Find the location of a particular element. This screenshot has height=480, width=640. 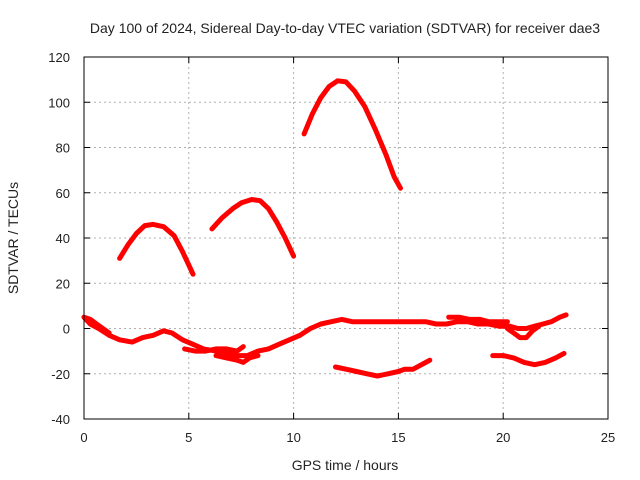

y-tick-label: 120 is located at coordinates (59, 57).